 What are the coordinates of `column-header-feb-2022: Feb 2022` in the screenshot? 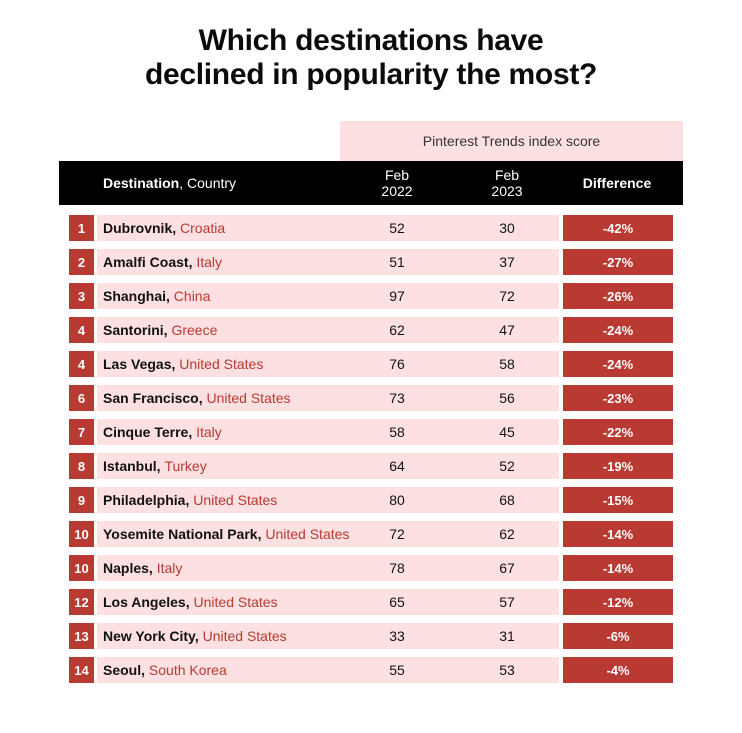 It's located at (397, 183).